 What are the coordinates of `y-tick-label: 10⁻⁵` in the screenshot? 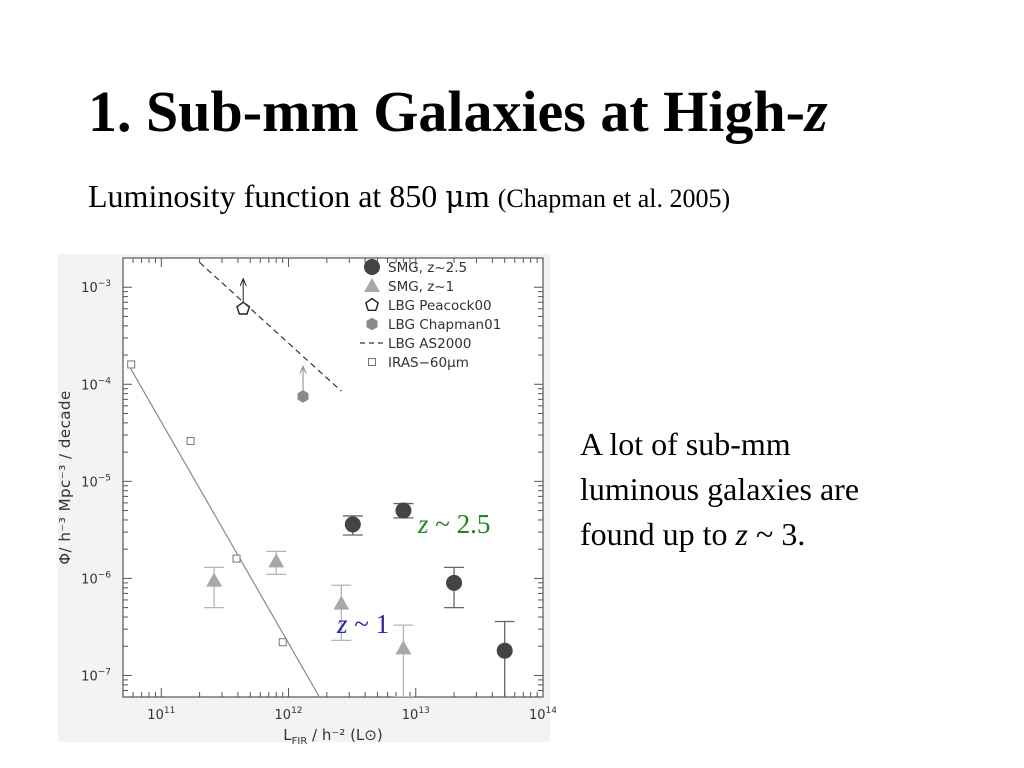 It's located at (96, 481).